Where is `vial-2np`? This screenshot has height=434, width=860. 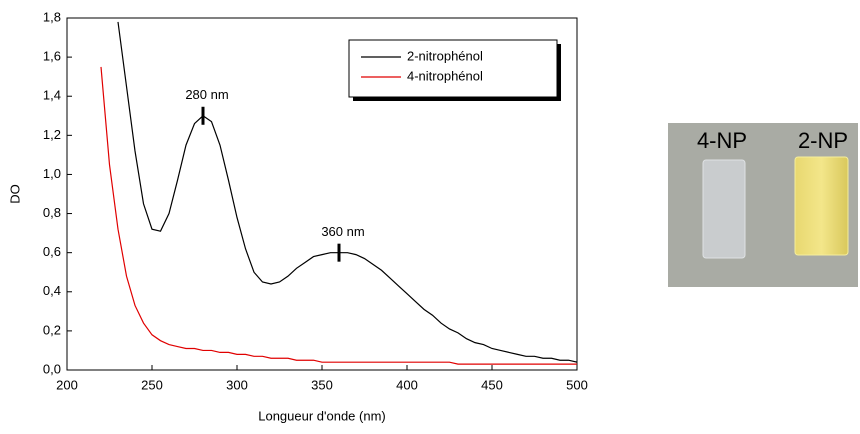 vial-2np is located at coordinates (821, 206).